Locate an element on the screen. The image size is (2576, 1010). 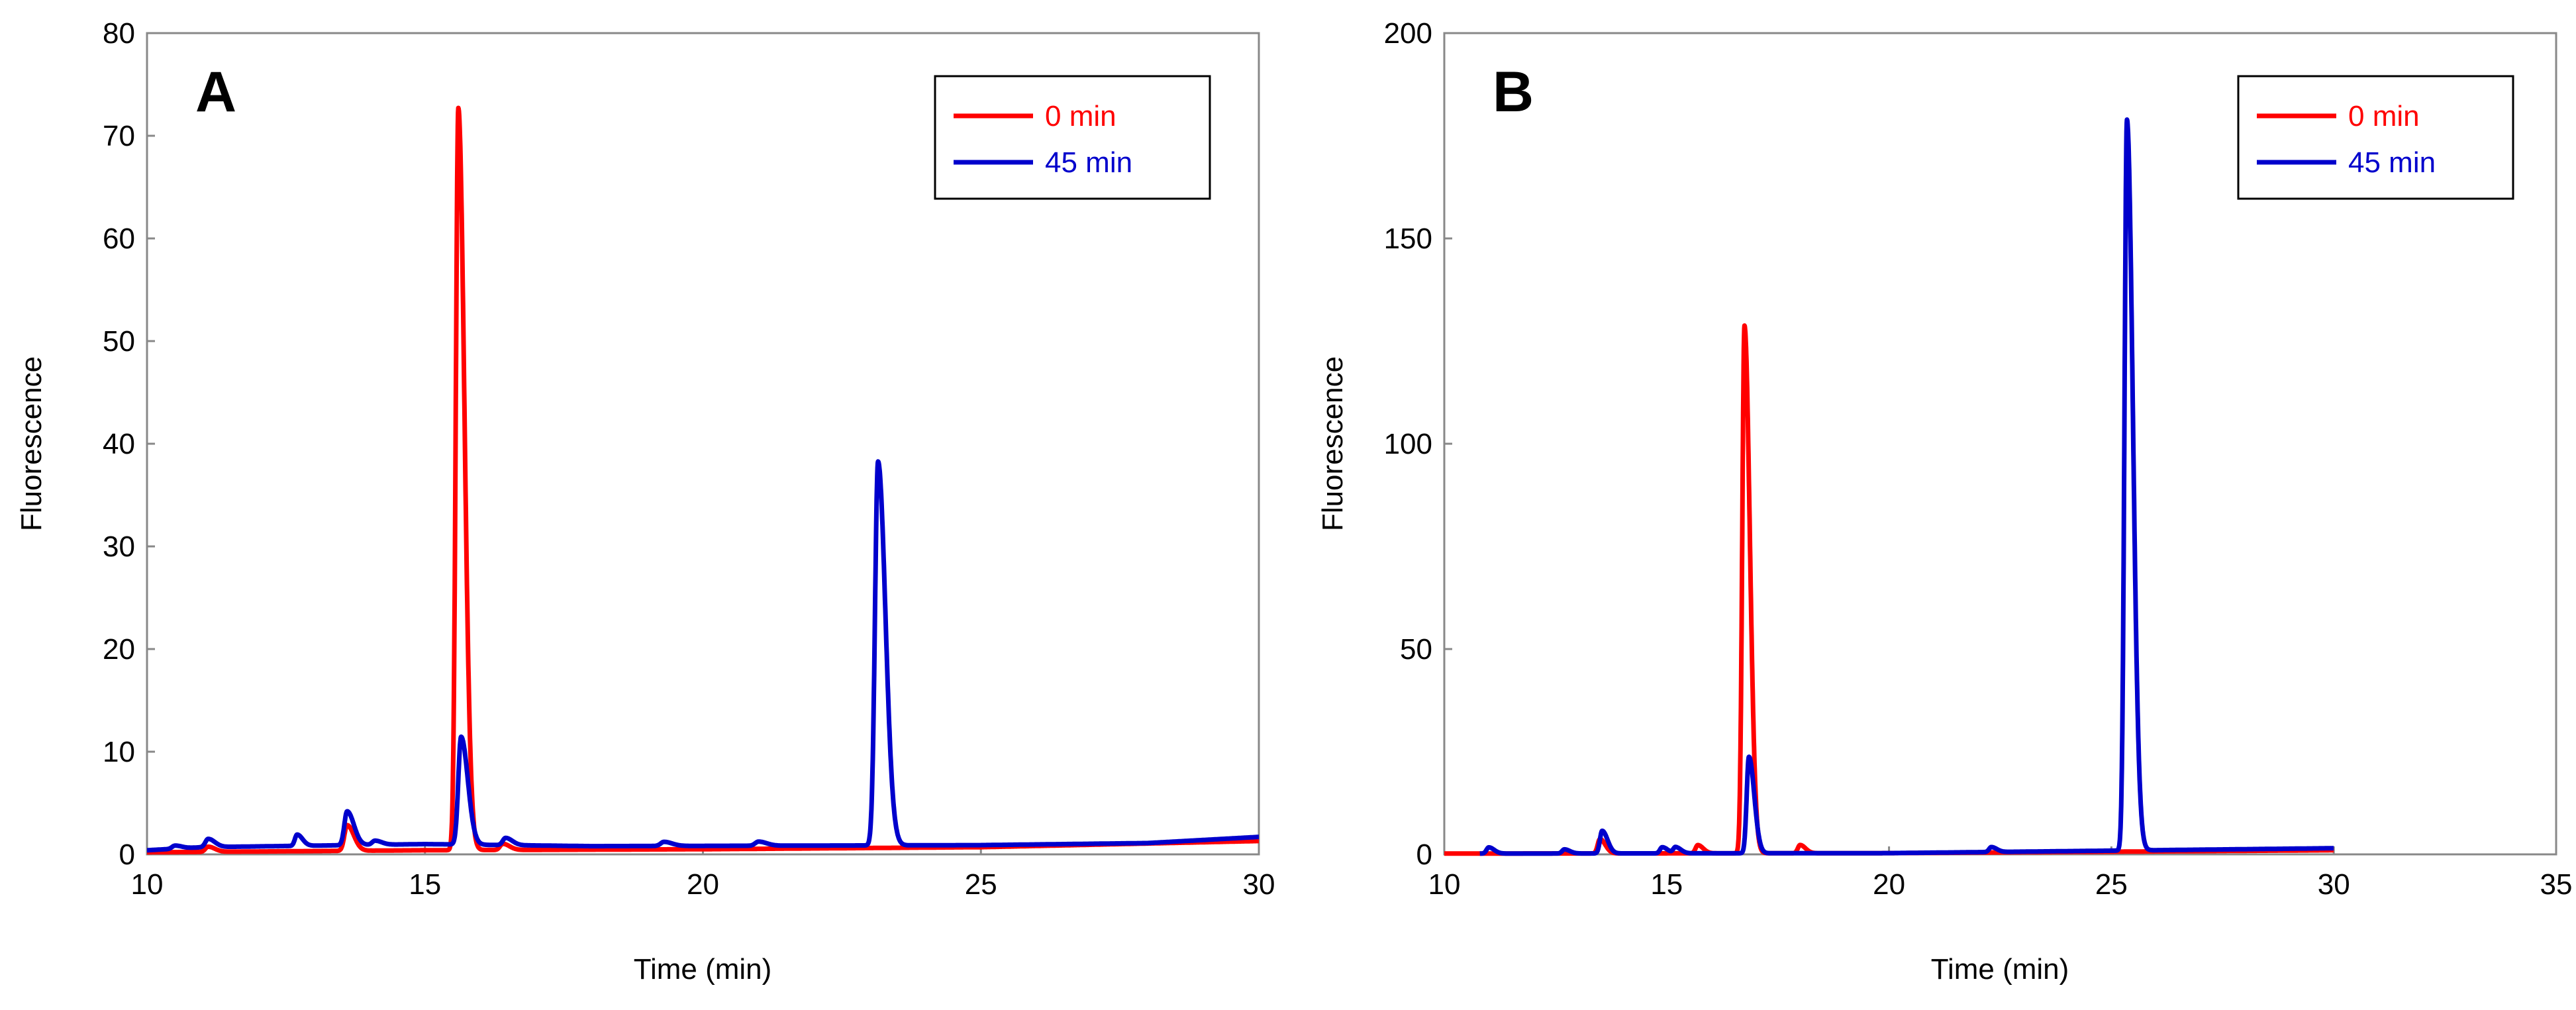
y-tick-label: 40 is located at coordinates (119, 444).